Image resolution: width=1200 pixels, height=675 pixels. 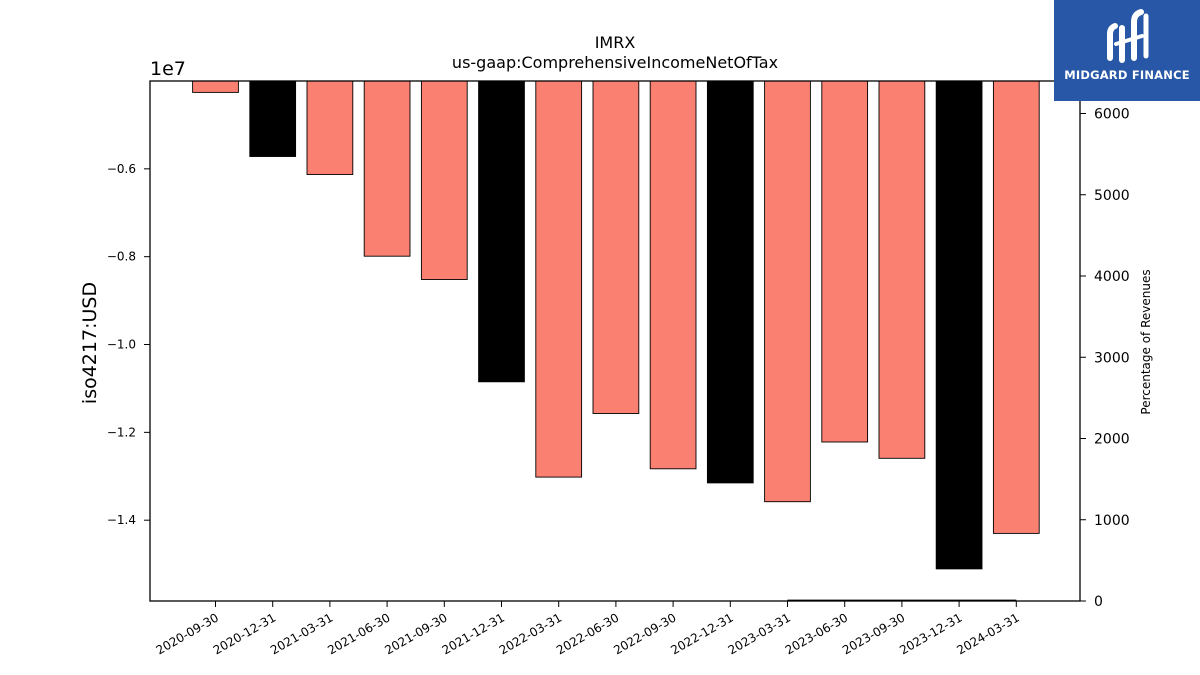 I want to click on y-tick-label: −1.4, so click(x=121, y=520).